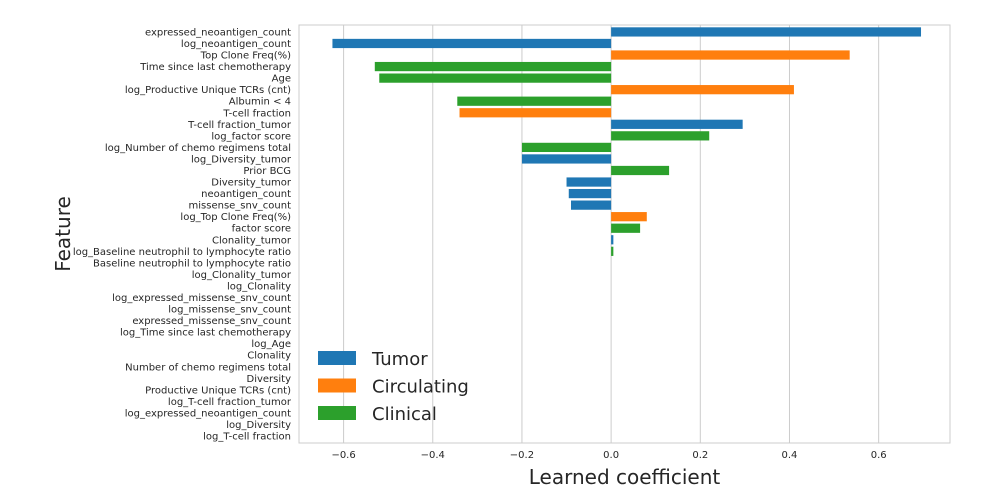  What do you see at coordinates (251, 136) in the screenshot?
I see `feature-label: log_factor score` at bounding box center [251, 136].